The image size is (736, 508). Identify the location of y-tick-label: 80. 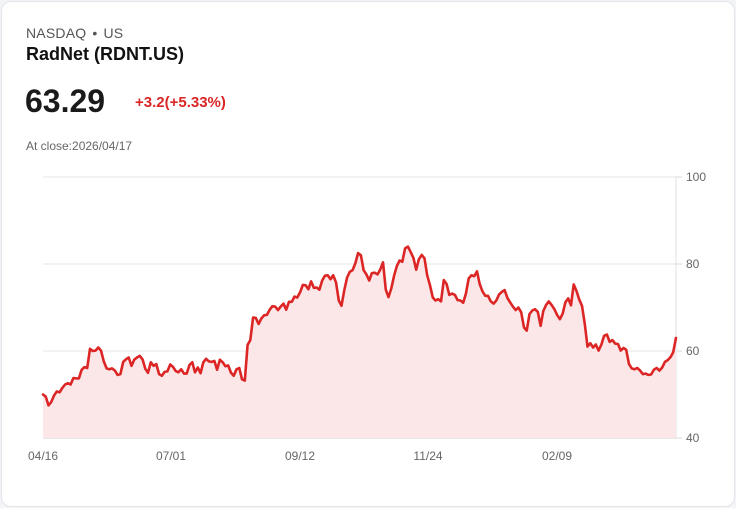
(693, 264).